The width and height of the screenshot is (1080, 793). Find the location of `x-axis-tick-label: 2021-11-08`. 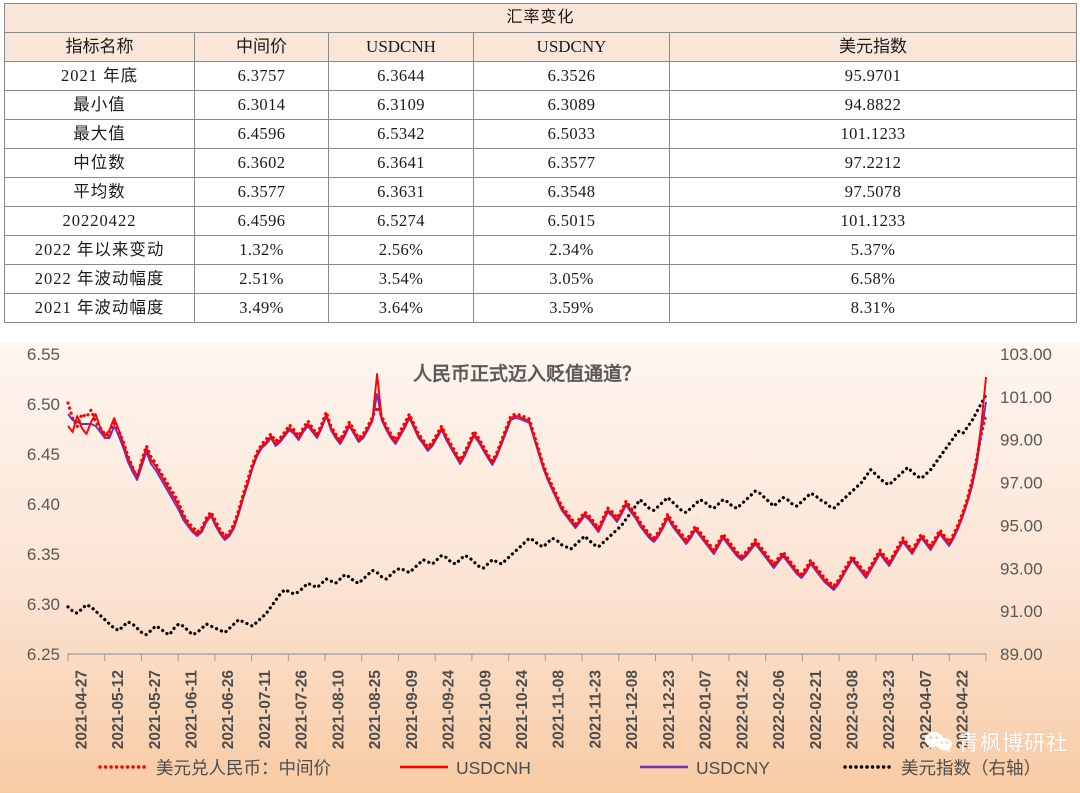

x-axis-tick-label: 2021-11-08 is located at coordinates (559, 709).